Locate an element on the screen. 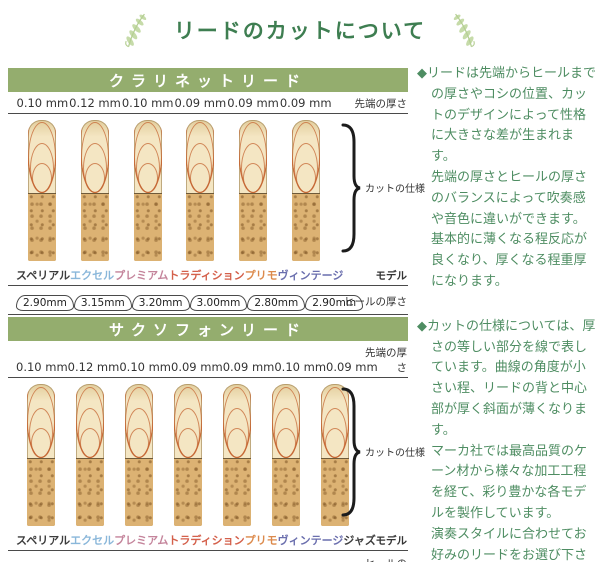 The image size is (600, 562). heel-thickness-value: 3.20mm is located at coordinates (160, 303).